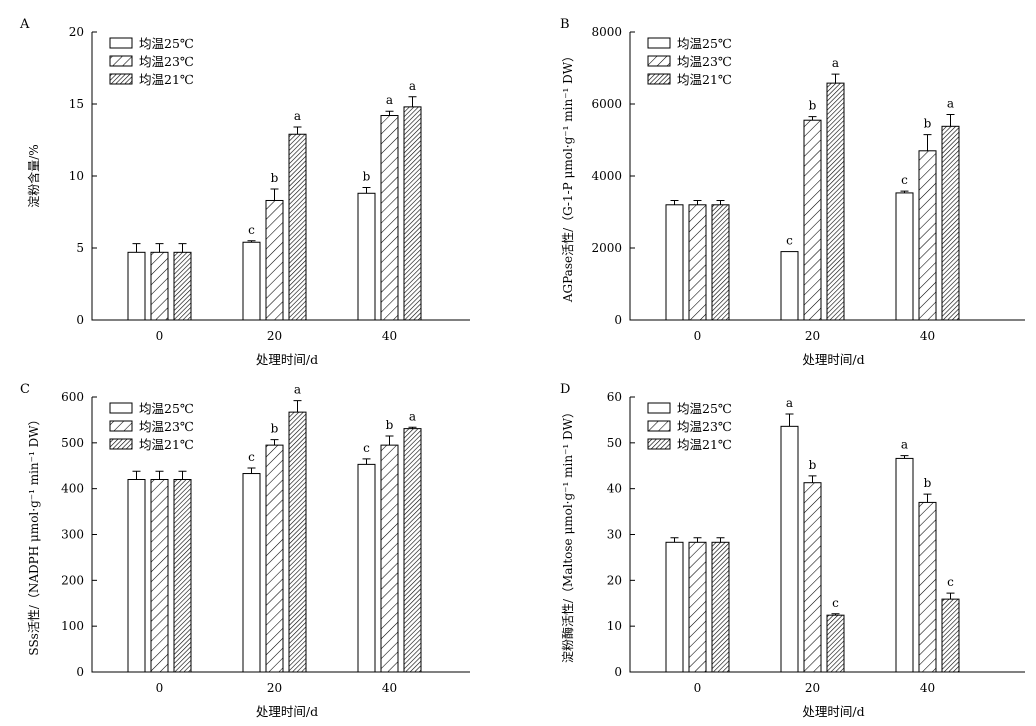 Image resolution: width=1036 pixels, height=726 pixels. I want to click on panel-label: B, so click(565, 24).